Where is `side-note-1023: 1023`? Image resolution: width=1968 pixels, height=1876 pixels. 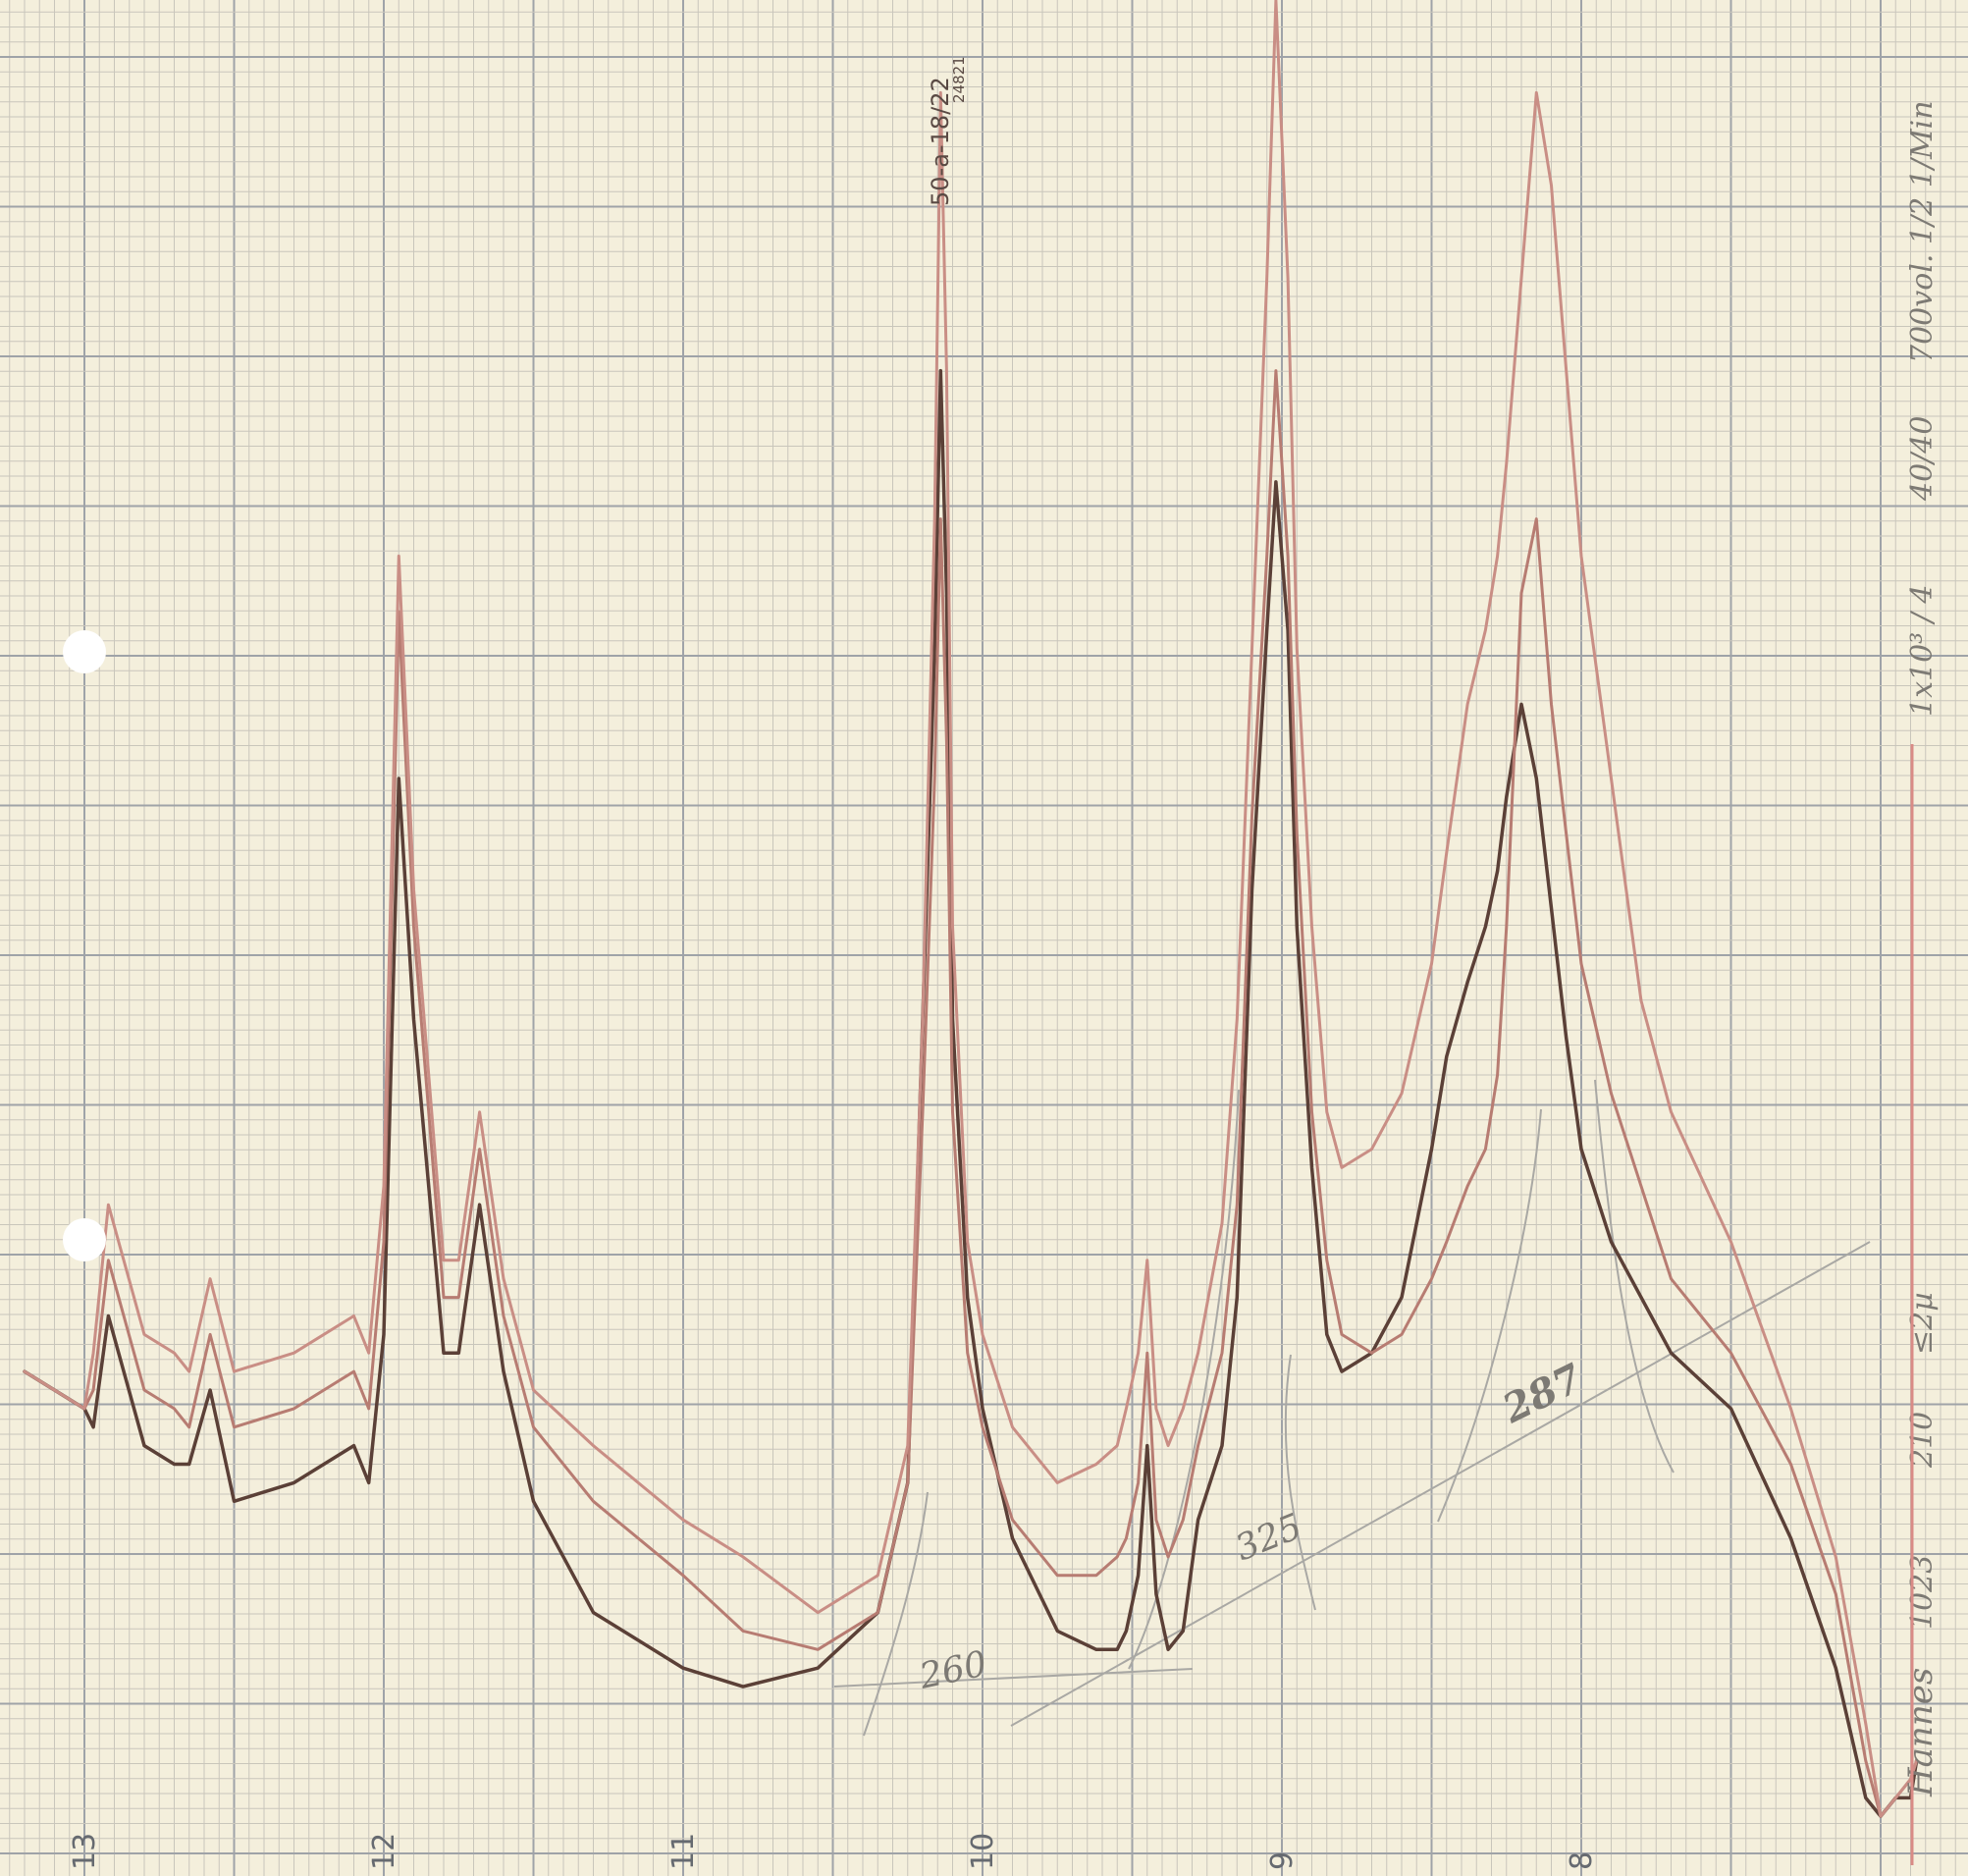 side-note-1023: 1023 is located at coordinates (1922, 1593).